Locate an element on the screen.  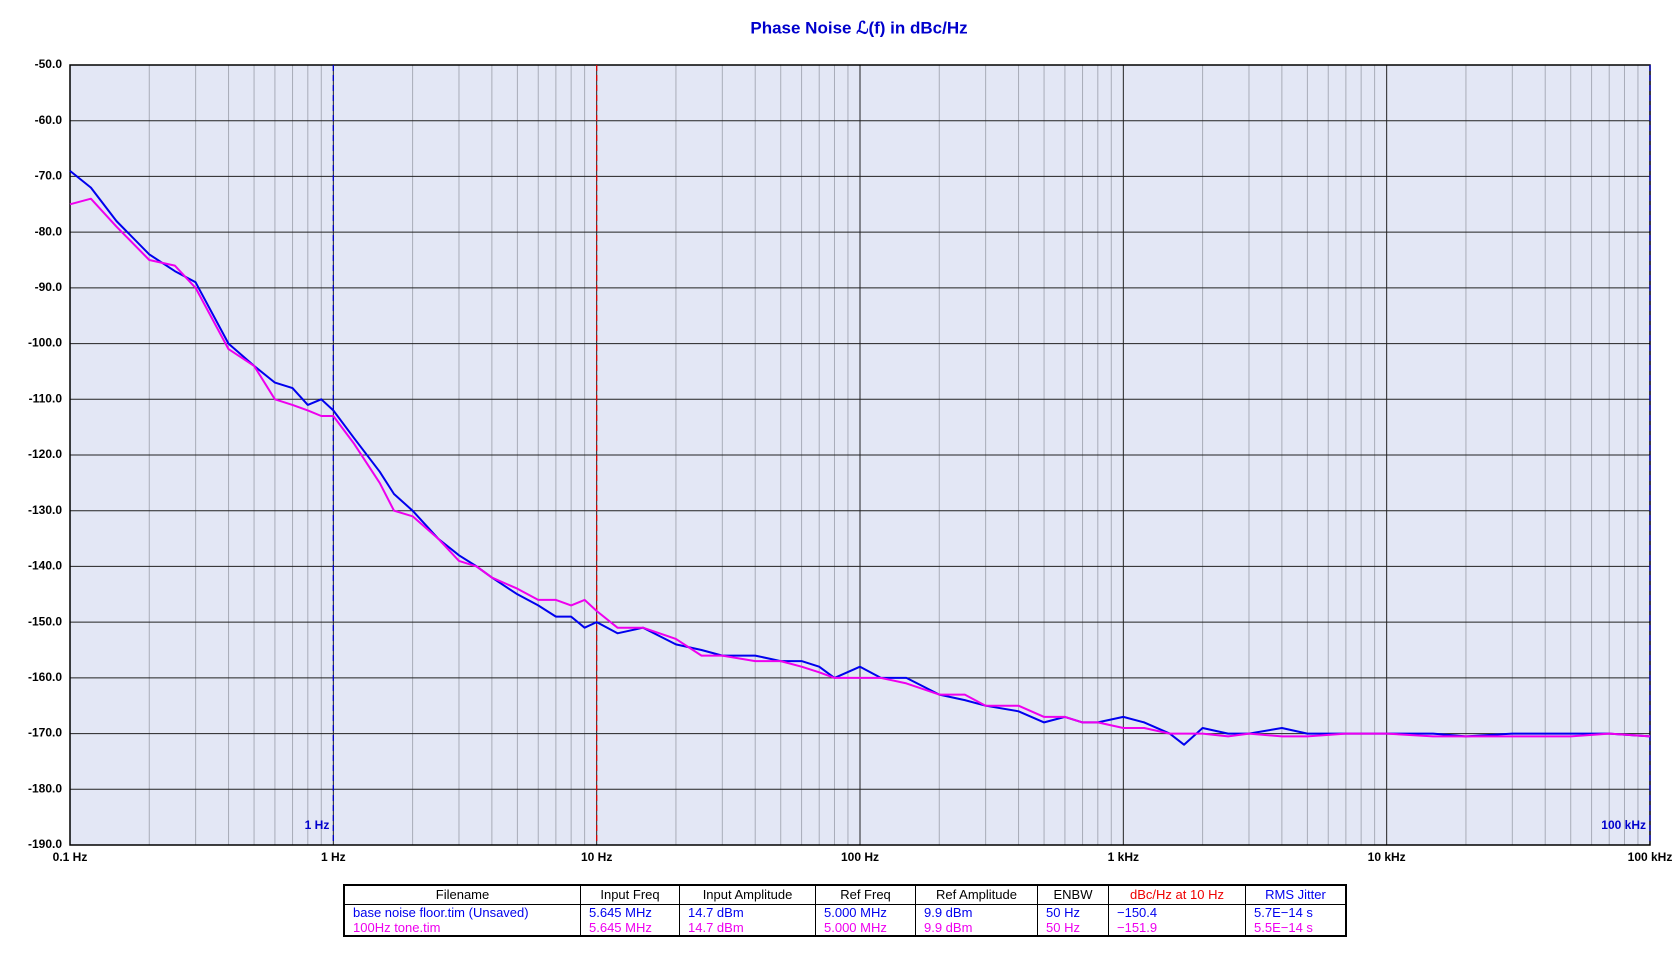
y-tick-label: -160.0 is located at coordinates (45, 677).